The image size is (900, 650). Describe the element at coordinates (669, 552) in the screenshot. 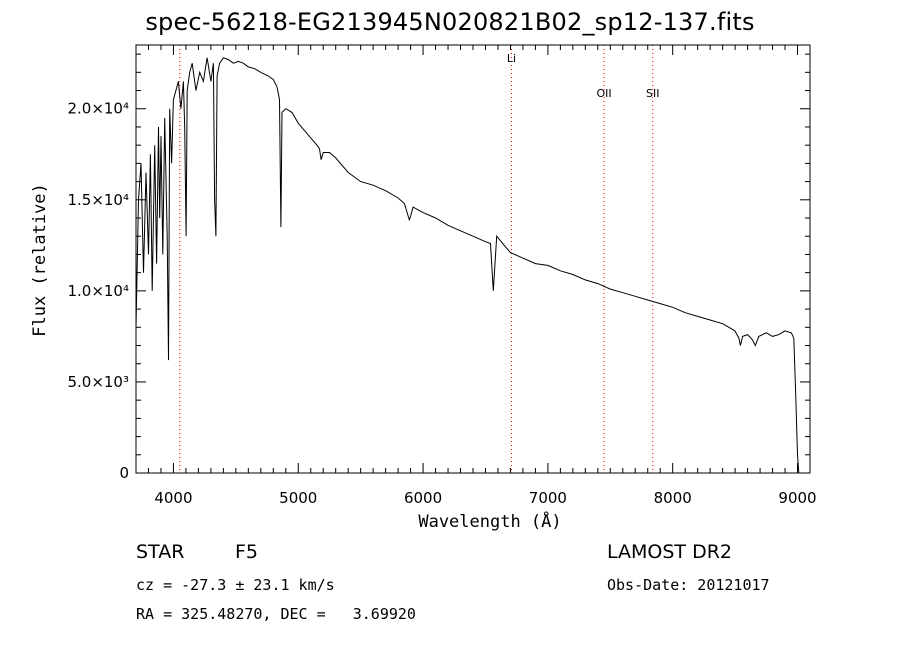

I see `survey-name: LAMOST DR2` at that location.